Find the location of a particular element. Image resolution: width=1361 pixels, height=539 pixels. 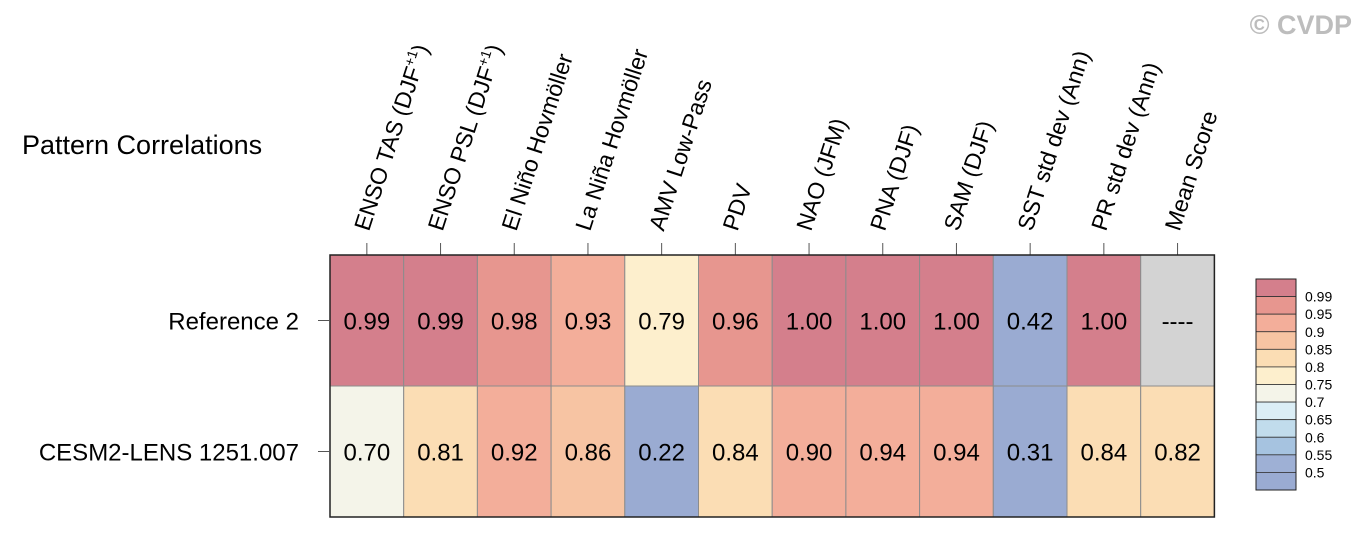

cell-value-label: 0.98 is located at coordinates (514, 322).